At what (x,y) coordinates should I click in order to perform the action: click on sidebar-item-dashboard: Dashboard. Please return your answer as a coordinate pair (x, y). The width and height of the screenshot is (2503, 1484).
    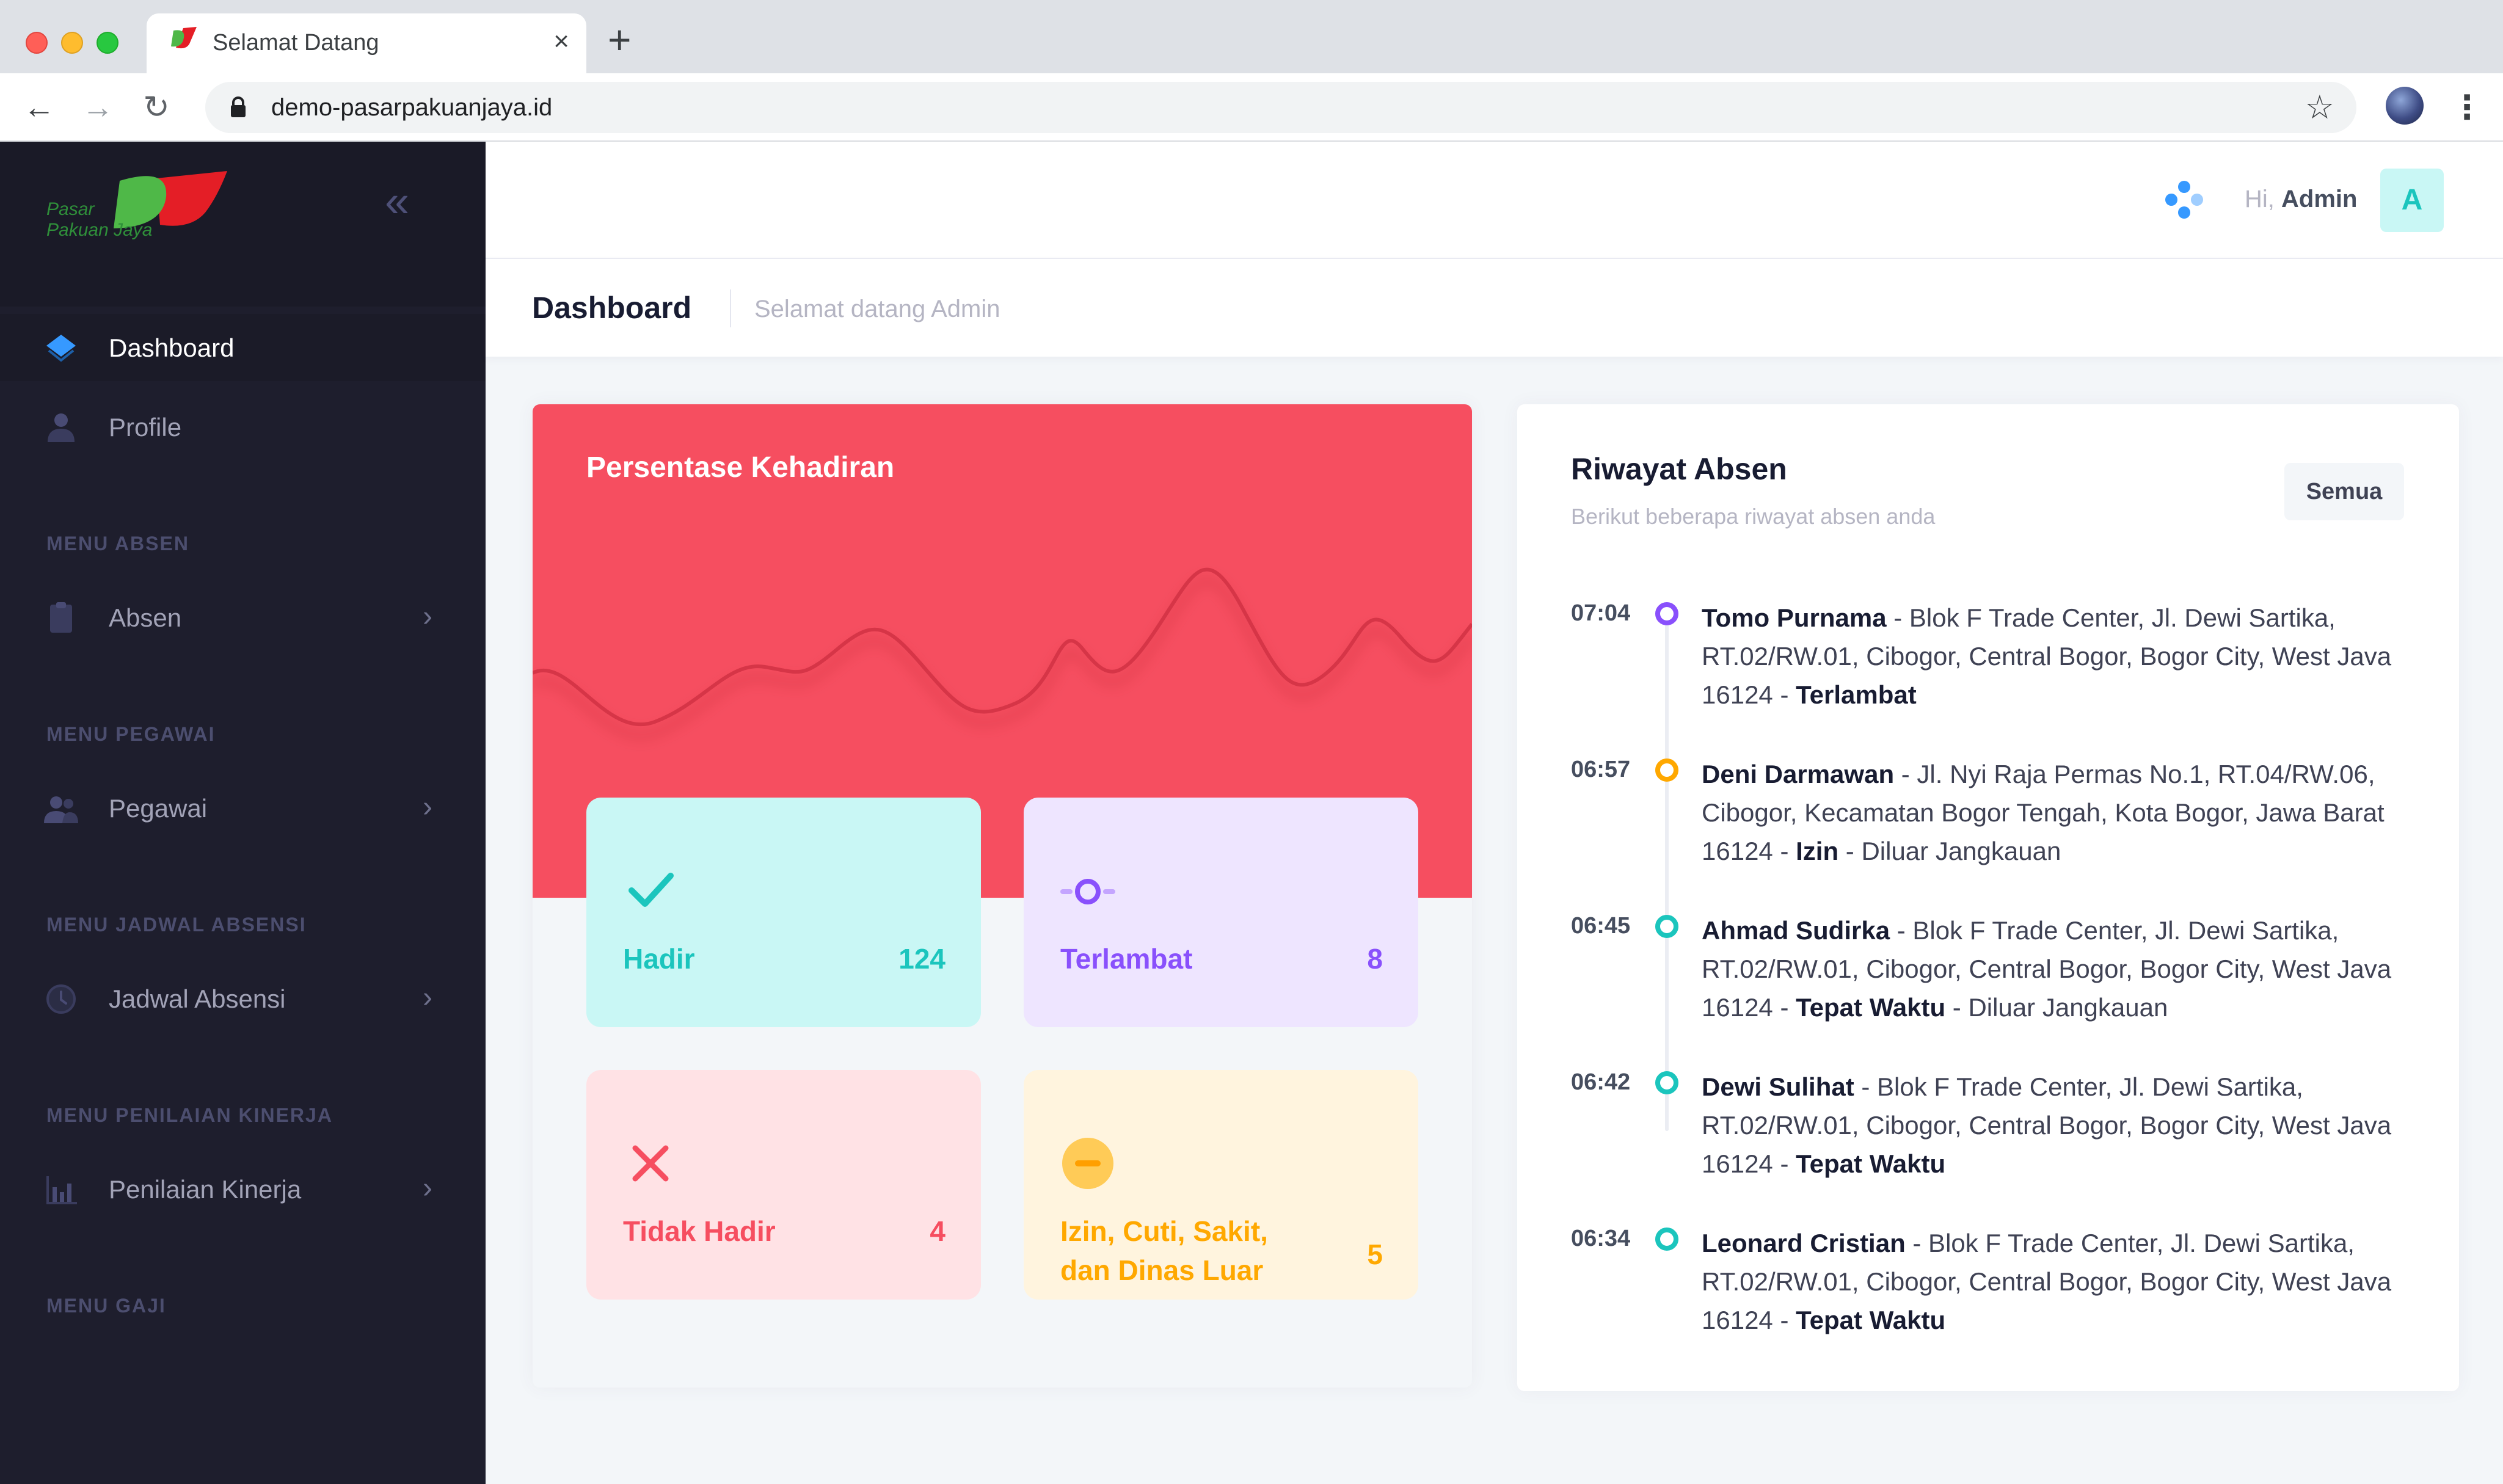
    Looking at the image, I should click on (243, 347).